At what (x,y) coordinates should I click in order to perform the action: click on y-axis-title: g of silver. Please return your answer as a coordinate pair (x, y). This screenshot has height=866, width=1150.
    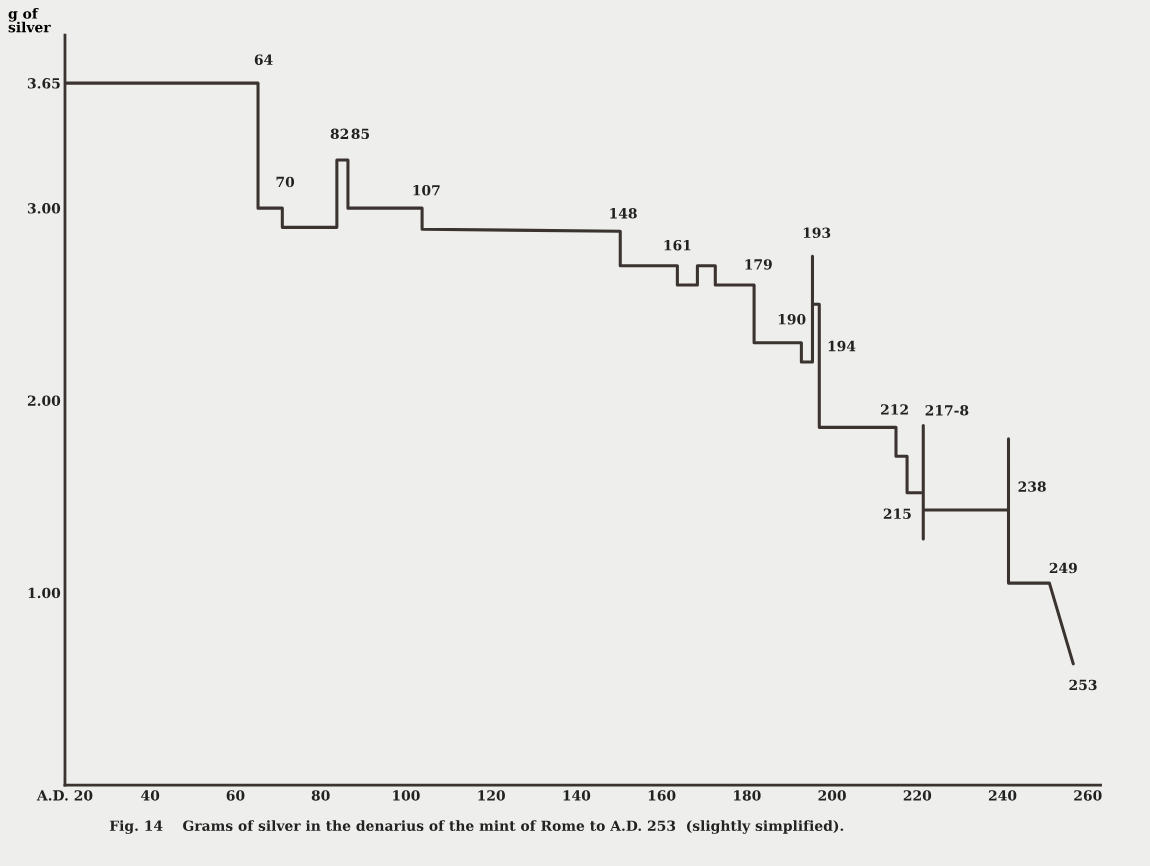
    Looking at the image, I should click on (29, 20).